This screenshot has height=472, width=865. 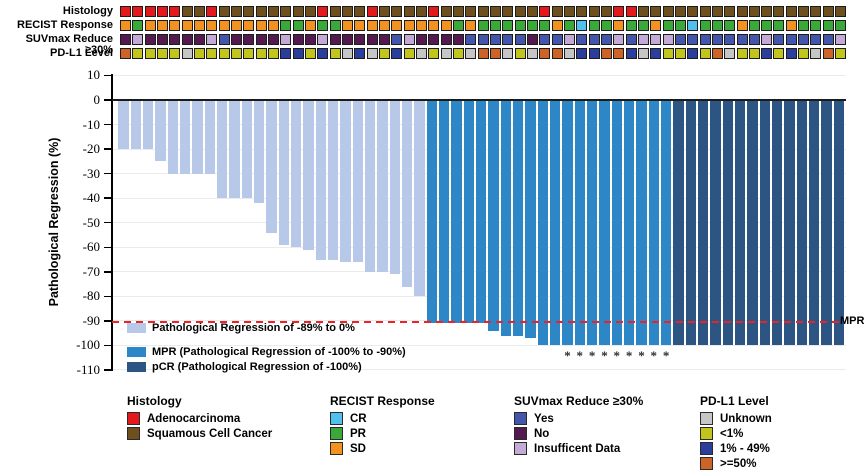 What do you see at coordinates (91, 247) in the screenshot?
I see `y-tick-label: -60` at bounding box center [91, 247].